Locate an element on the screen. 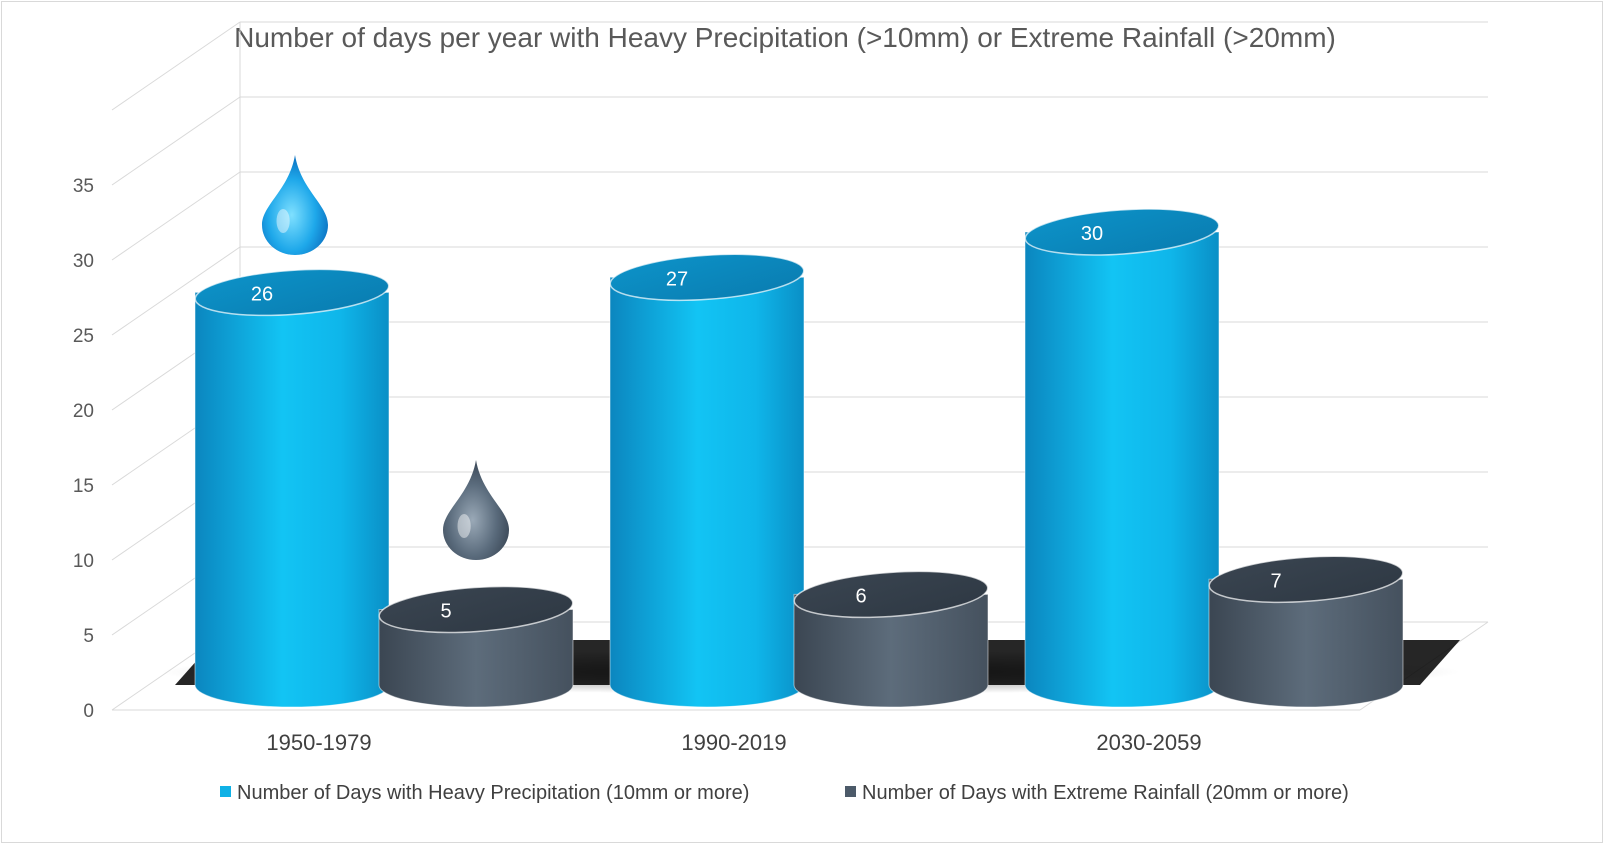  data-label: 27 is located at coordinates (677, 279).